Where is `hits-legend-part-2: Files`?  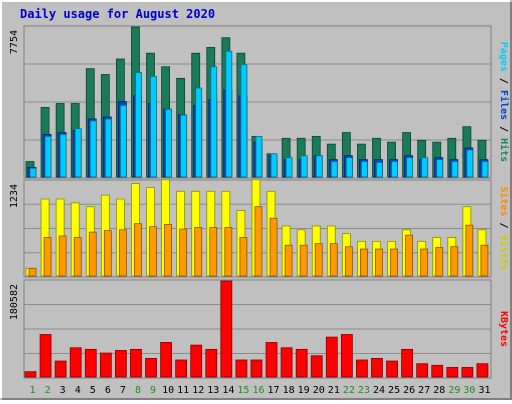 hits-legend-part-2: Files is located at coordinates (504, 105).